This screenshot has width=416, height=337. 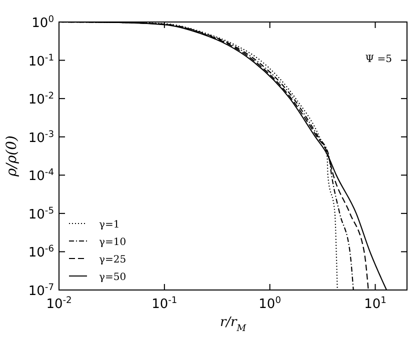 What do you see at coordinates (165, 304) in the screenshot?
I see `x-tick-label: 10$^{-1}$` at bounding box center [165, 304].